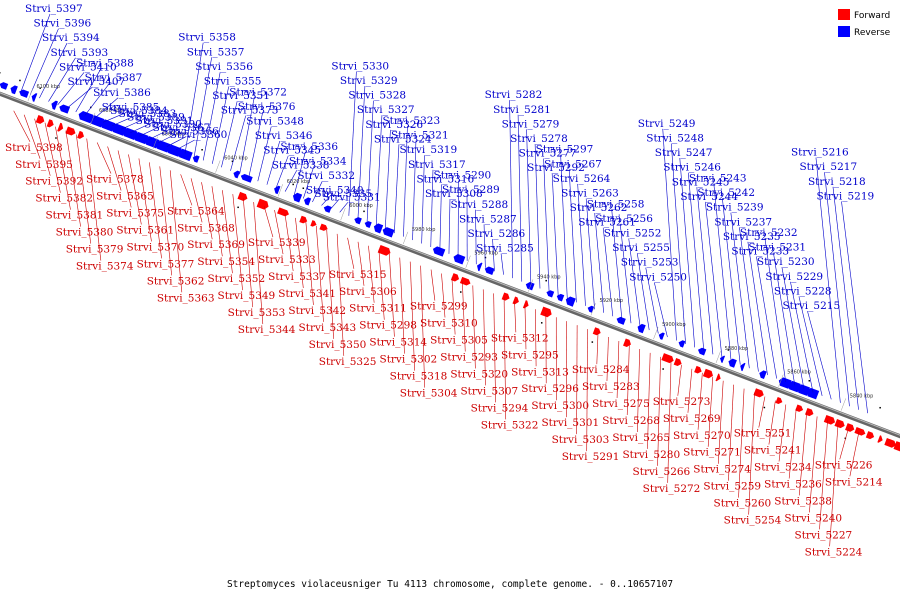 This screenshot has width=900, height=600. Describe the element at coordinates (182, 128) in the screenshot. I see `reverse-gene-label: Strvi_5367` at that location.